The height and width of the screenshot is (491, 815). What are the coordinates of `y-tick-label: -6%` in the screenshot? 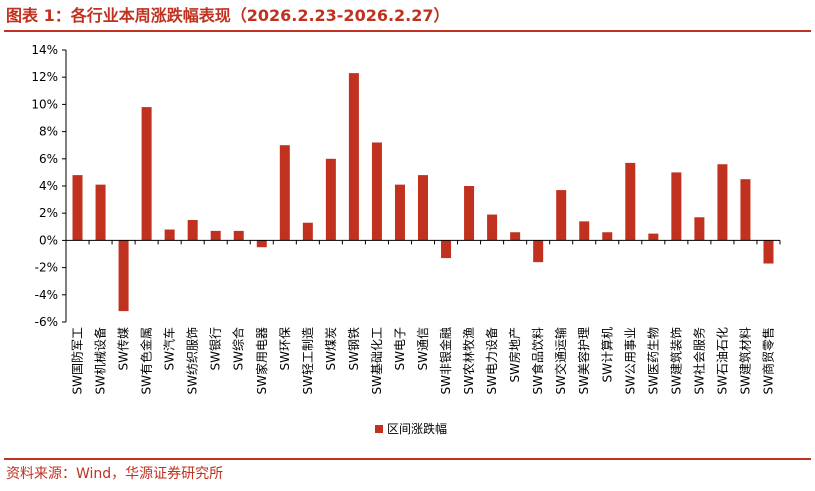 It's located at (46, 322).